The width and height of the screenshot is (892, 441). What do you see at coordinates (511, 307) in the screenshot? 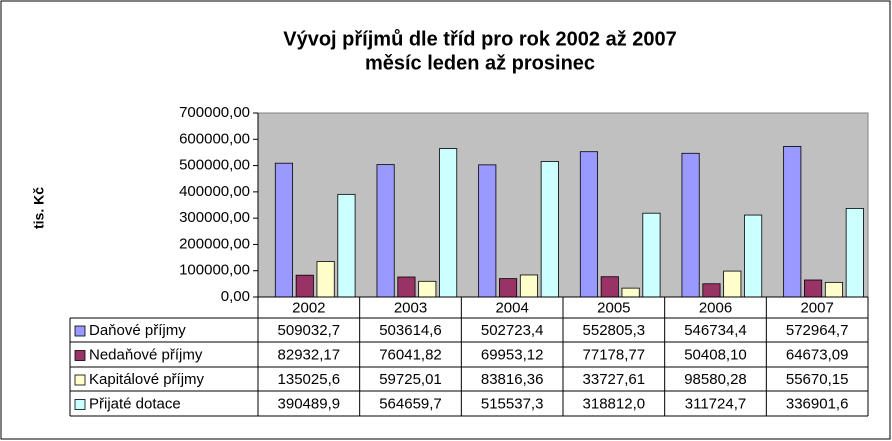
I see `x-tick-label: 2004` at bounding box center [511, 307].